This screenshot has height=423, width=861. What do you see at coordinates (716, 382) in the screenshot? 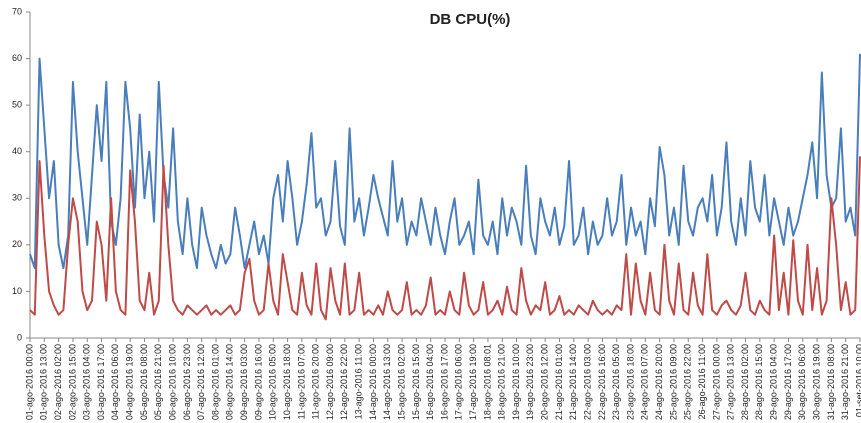
I see `x-tick-label: 27-ago-2016 00:00` at bounding box center [716, 382].